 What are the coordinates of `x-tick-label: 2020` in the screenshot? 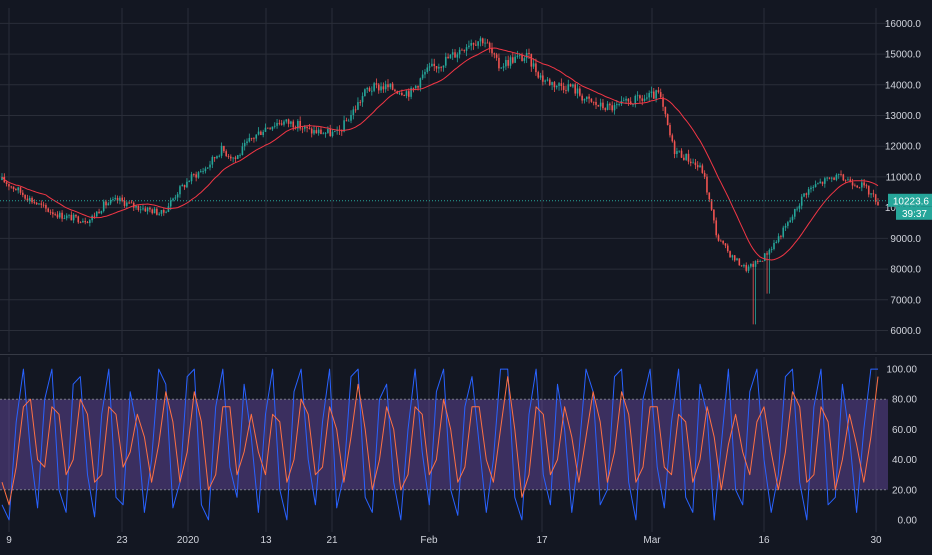 It's located at (188, 540).